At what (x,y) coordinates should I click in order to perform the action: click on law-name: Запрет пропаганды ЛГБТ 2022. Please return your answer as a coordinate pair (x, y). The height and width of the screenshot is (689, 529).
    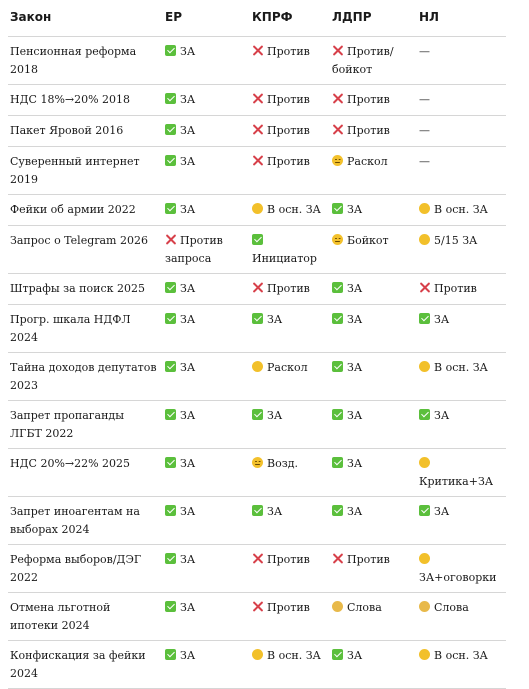
    Looking at the image, I should click on (85, 424).